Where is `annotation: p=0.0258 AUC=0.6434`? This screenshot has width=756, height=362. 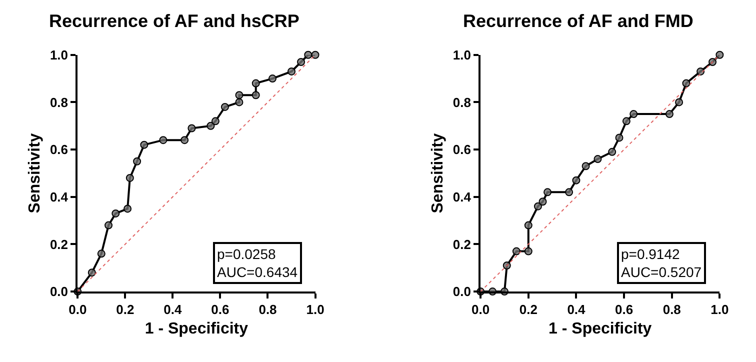
annotation: p=0.0258 AUC=0.6434 is located at coordinates (257, 263).